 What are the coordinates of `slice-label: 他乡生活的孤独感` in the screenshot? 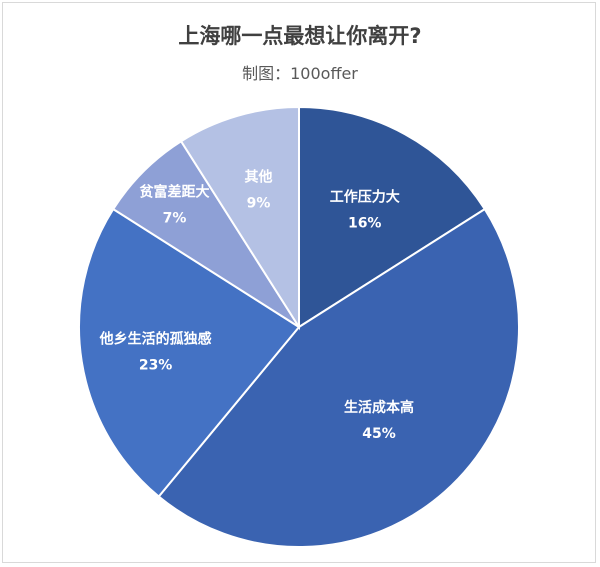 It's located at (155, 339).